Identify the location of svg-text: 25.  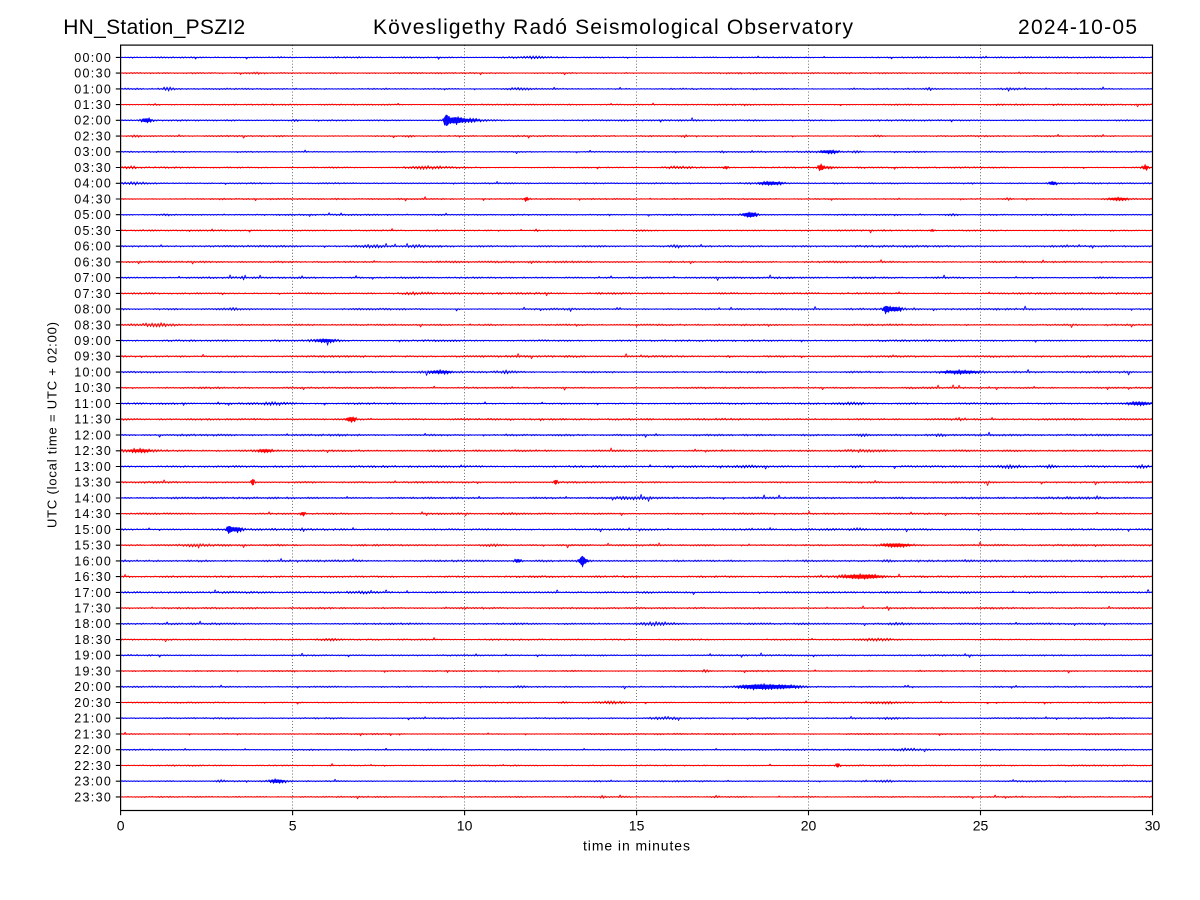
(981, 825).